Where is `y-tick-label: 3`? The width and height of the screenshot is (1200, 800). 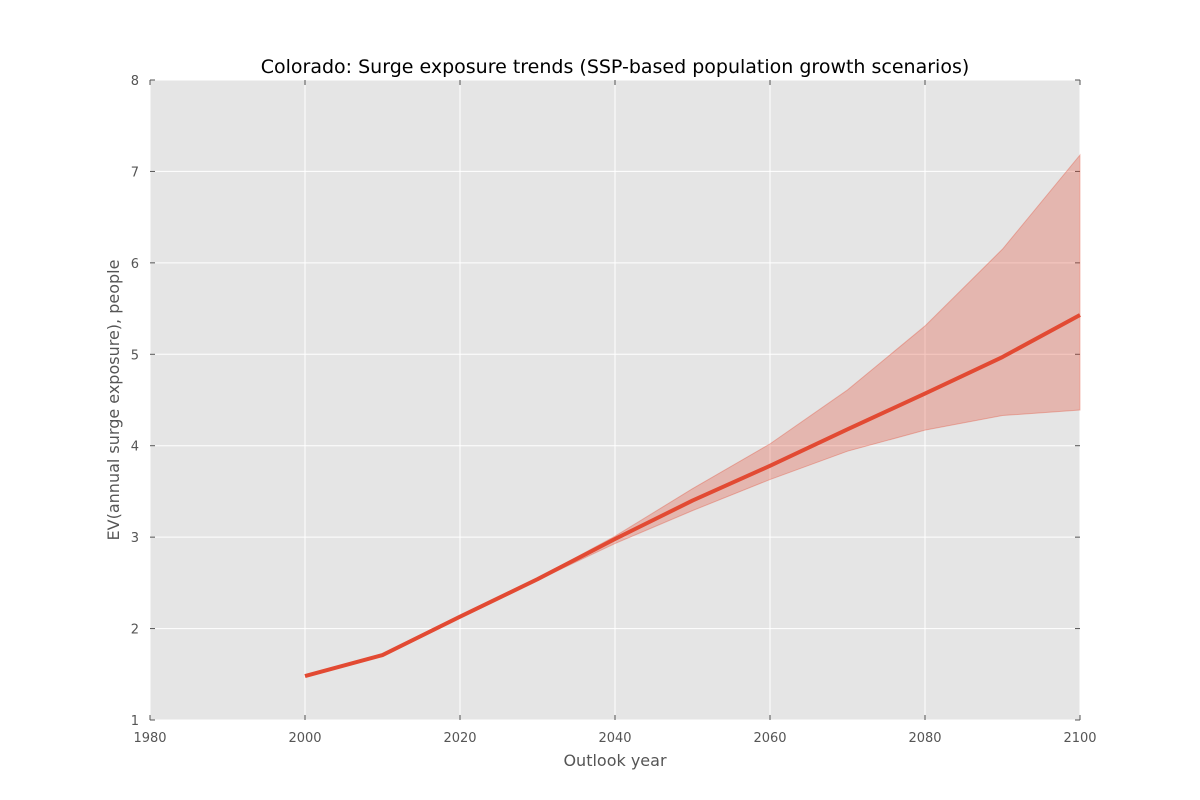 y-tick-label: 3 is located at coordinates (135, 538).